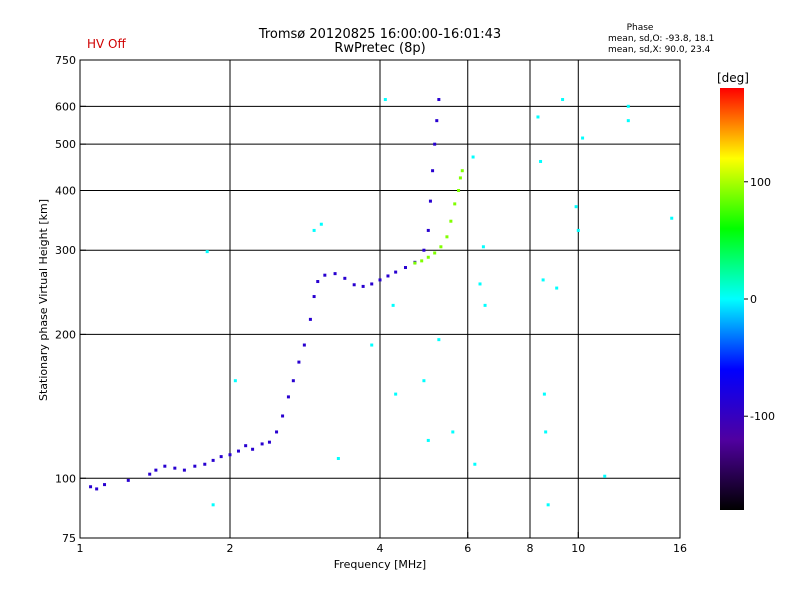 This screenshot has width=800, height=600. What do you see at coordinates (380, 34) in the screenshot?
I see `chart-title: Tromsø 20120825 16:00:00-16:01:43` at bounding box center [380, 34].